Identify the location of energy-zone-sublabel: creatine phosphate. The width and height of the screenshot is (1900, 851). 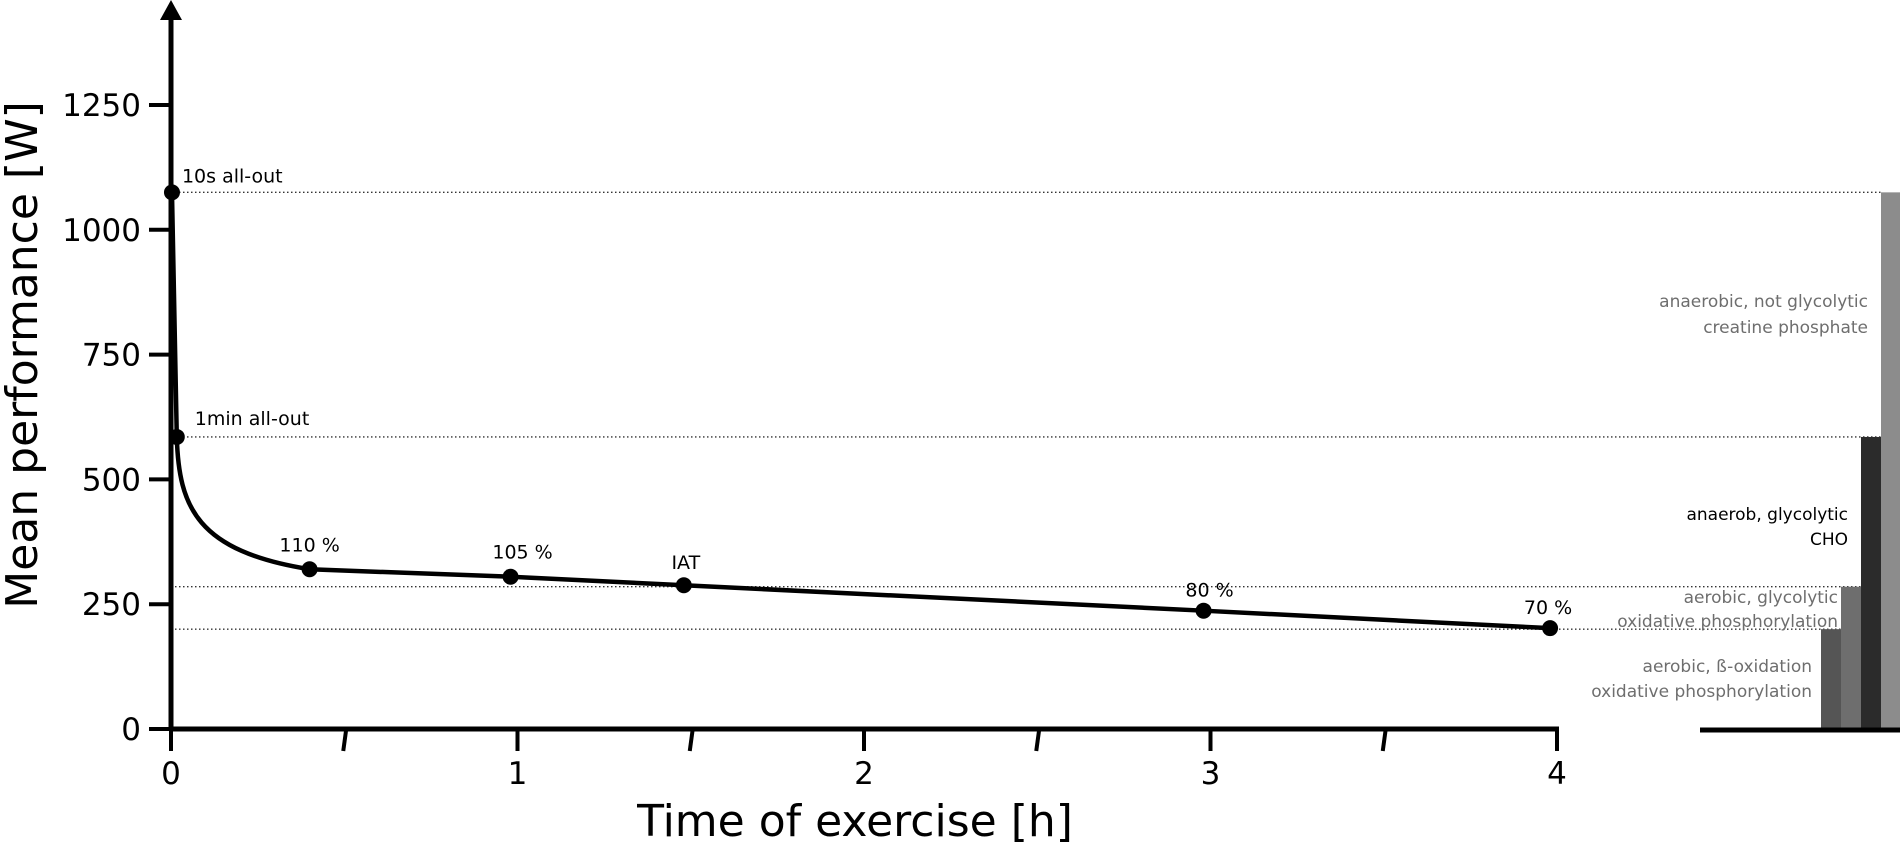
(1785, 328).